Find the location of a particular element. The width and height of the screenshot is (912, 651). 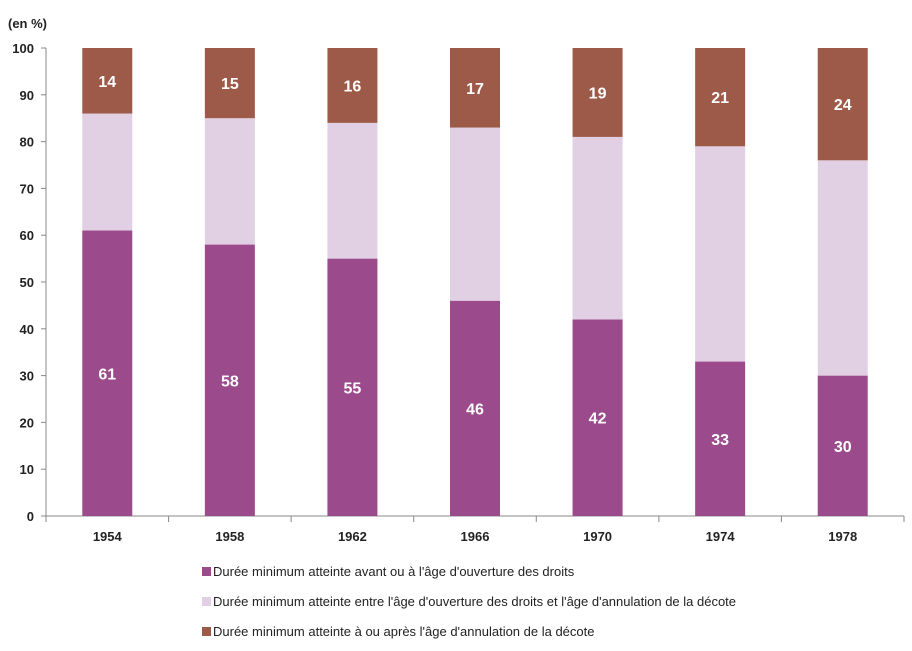

bar-value-label: 33 is located at coordinates (720, 440).